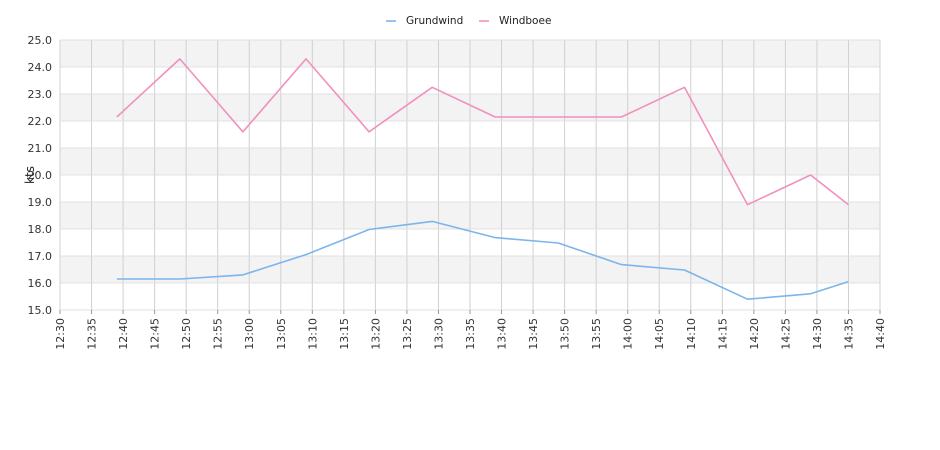 This screenshot has width=940, height=450. Describe the element at coordinates (281, 334) in the screenshot. I see `x-tick-label: 13:05` at that location.